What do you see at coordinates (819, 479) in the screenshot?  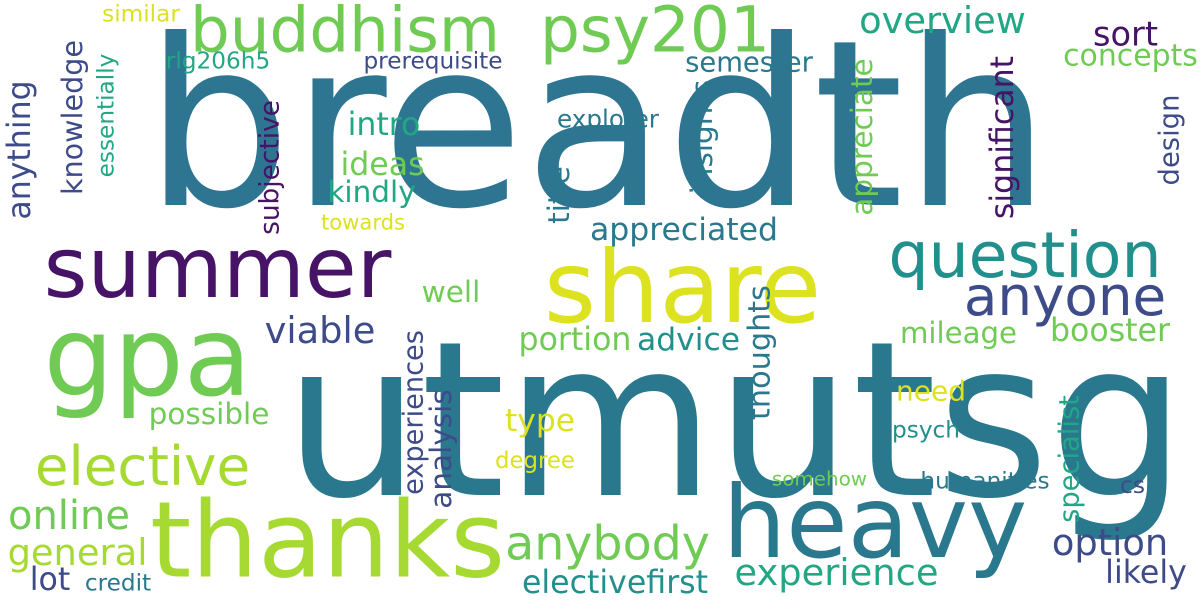 I see `word-somehow: somehow` at bounding box center [819, 479].